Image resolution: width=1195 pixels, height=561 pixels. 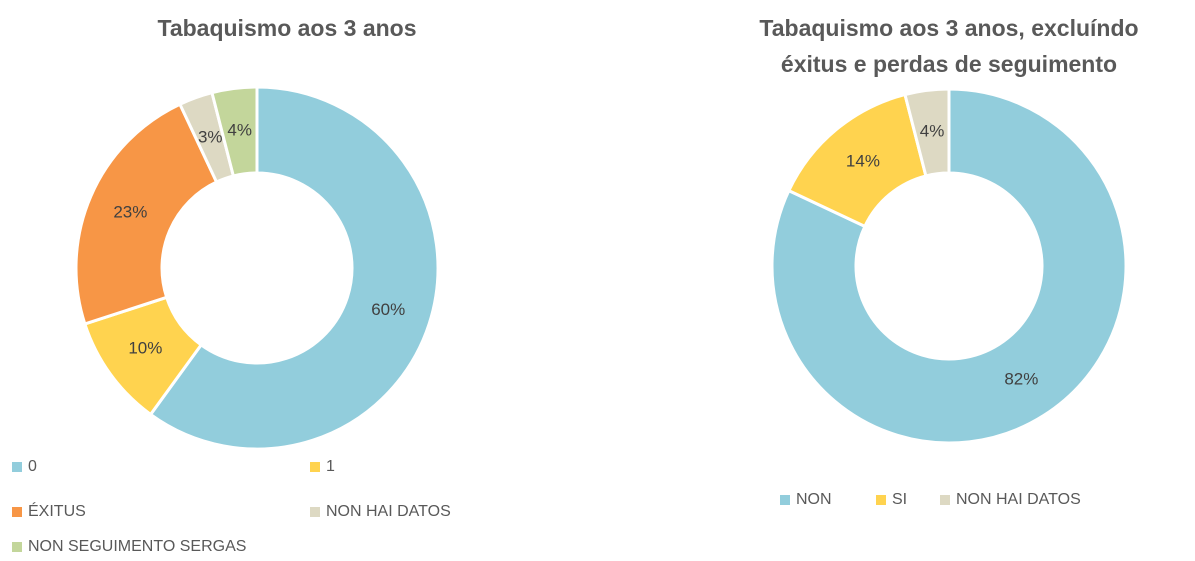 I want to click on legend-label: NON SEGUIMENTO SERGAS, so click(x=137, y=546).